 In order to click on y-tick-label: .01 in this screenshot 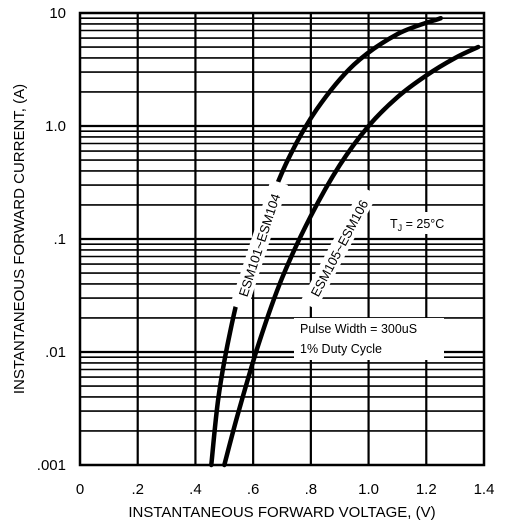, I will do `click(55, 352)`.